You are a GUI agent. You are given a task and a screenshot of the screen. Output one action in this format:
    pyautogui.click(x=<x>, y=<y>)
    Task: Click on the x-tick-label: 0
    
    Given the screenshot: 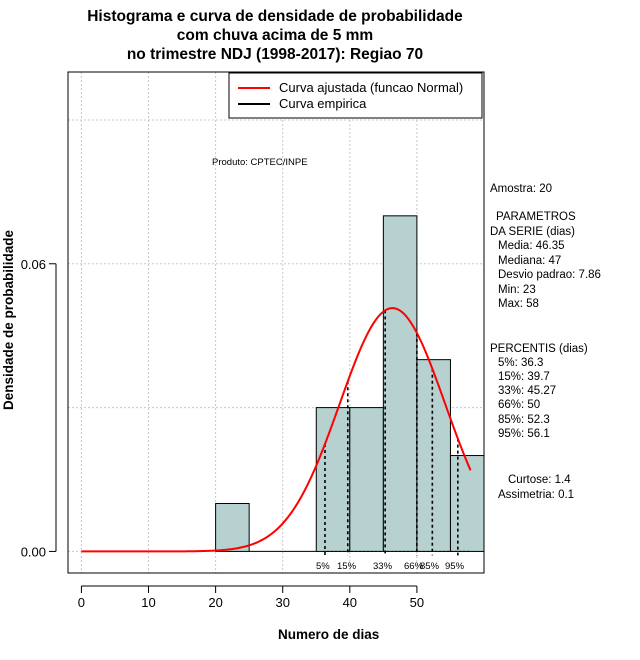 What is the action you would take?
    pyautogui.click(x=81, y=602)
    